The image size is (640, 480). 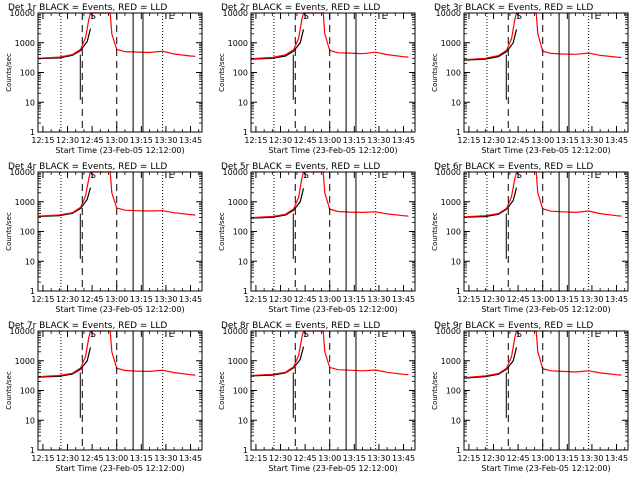 I want to click on chart-title: Det 5r BLACK = Events, RED = LLD, so click(x=300, y=167).